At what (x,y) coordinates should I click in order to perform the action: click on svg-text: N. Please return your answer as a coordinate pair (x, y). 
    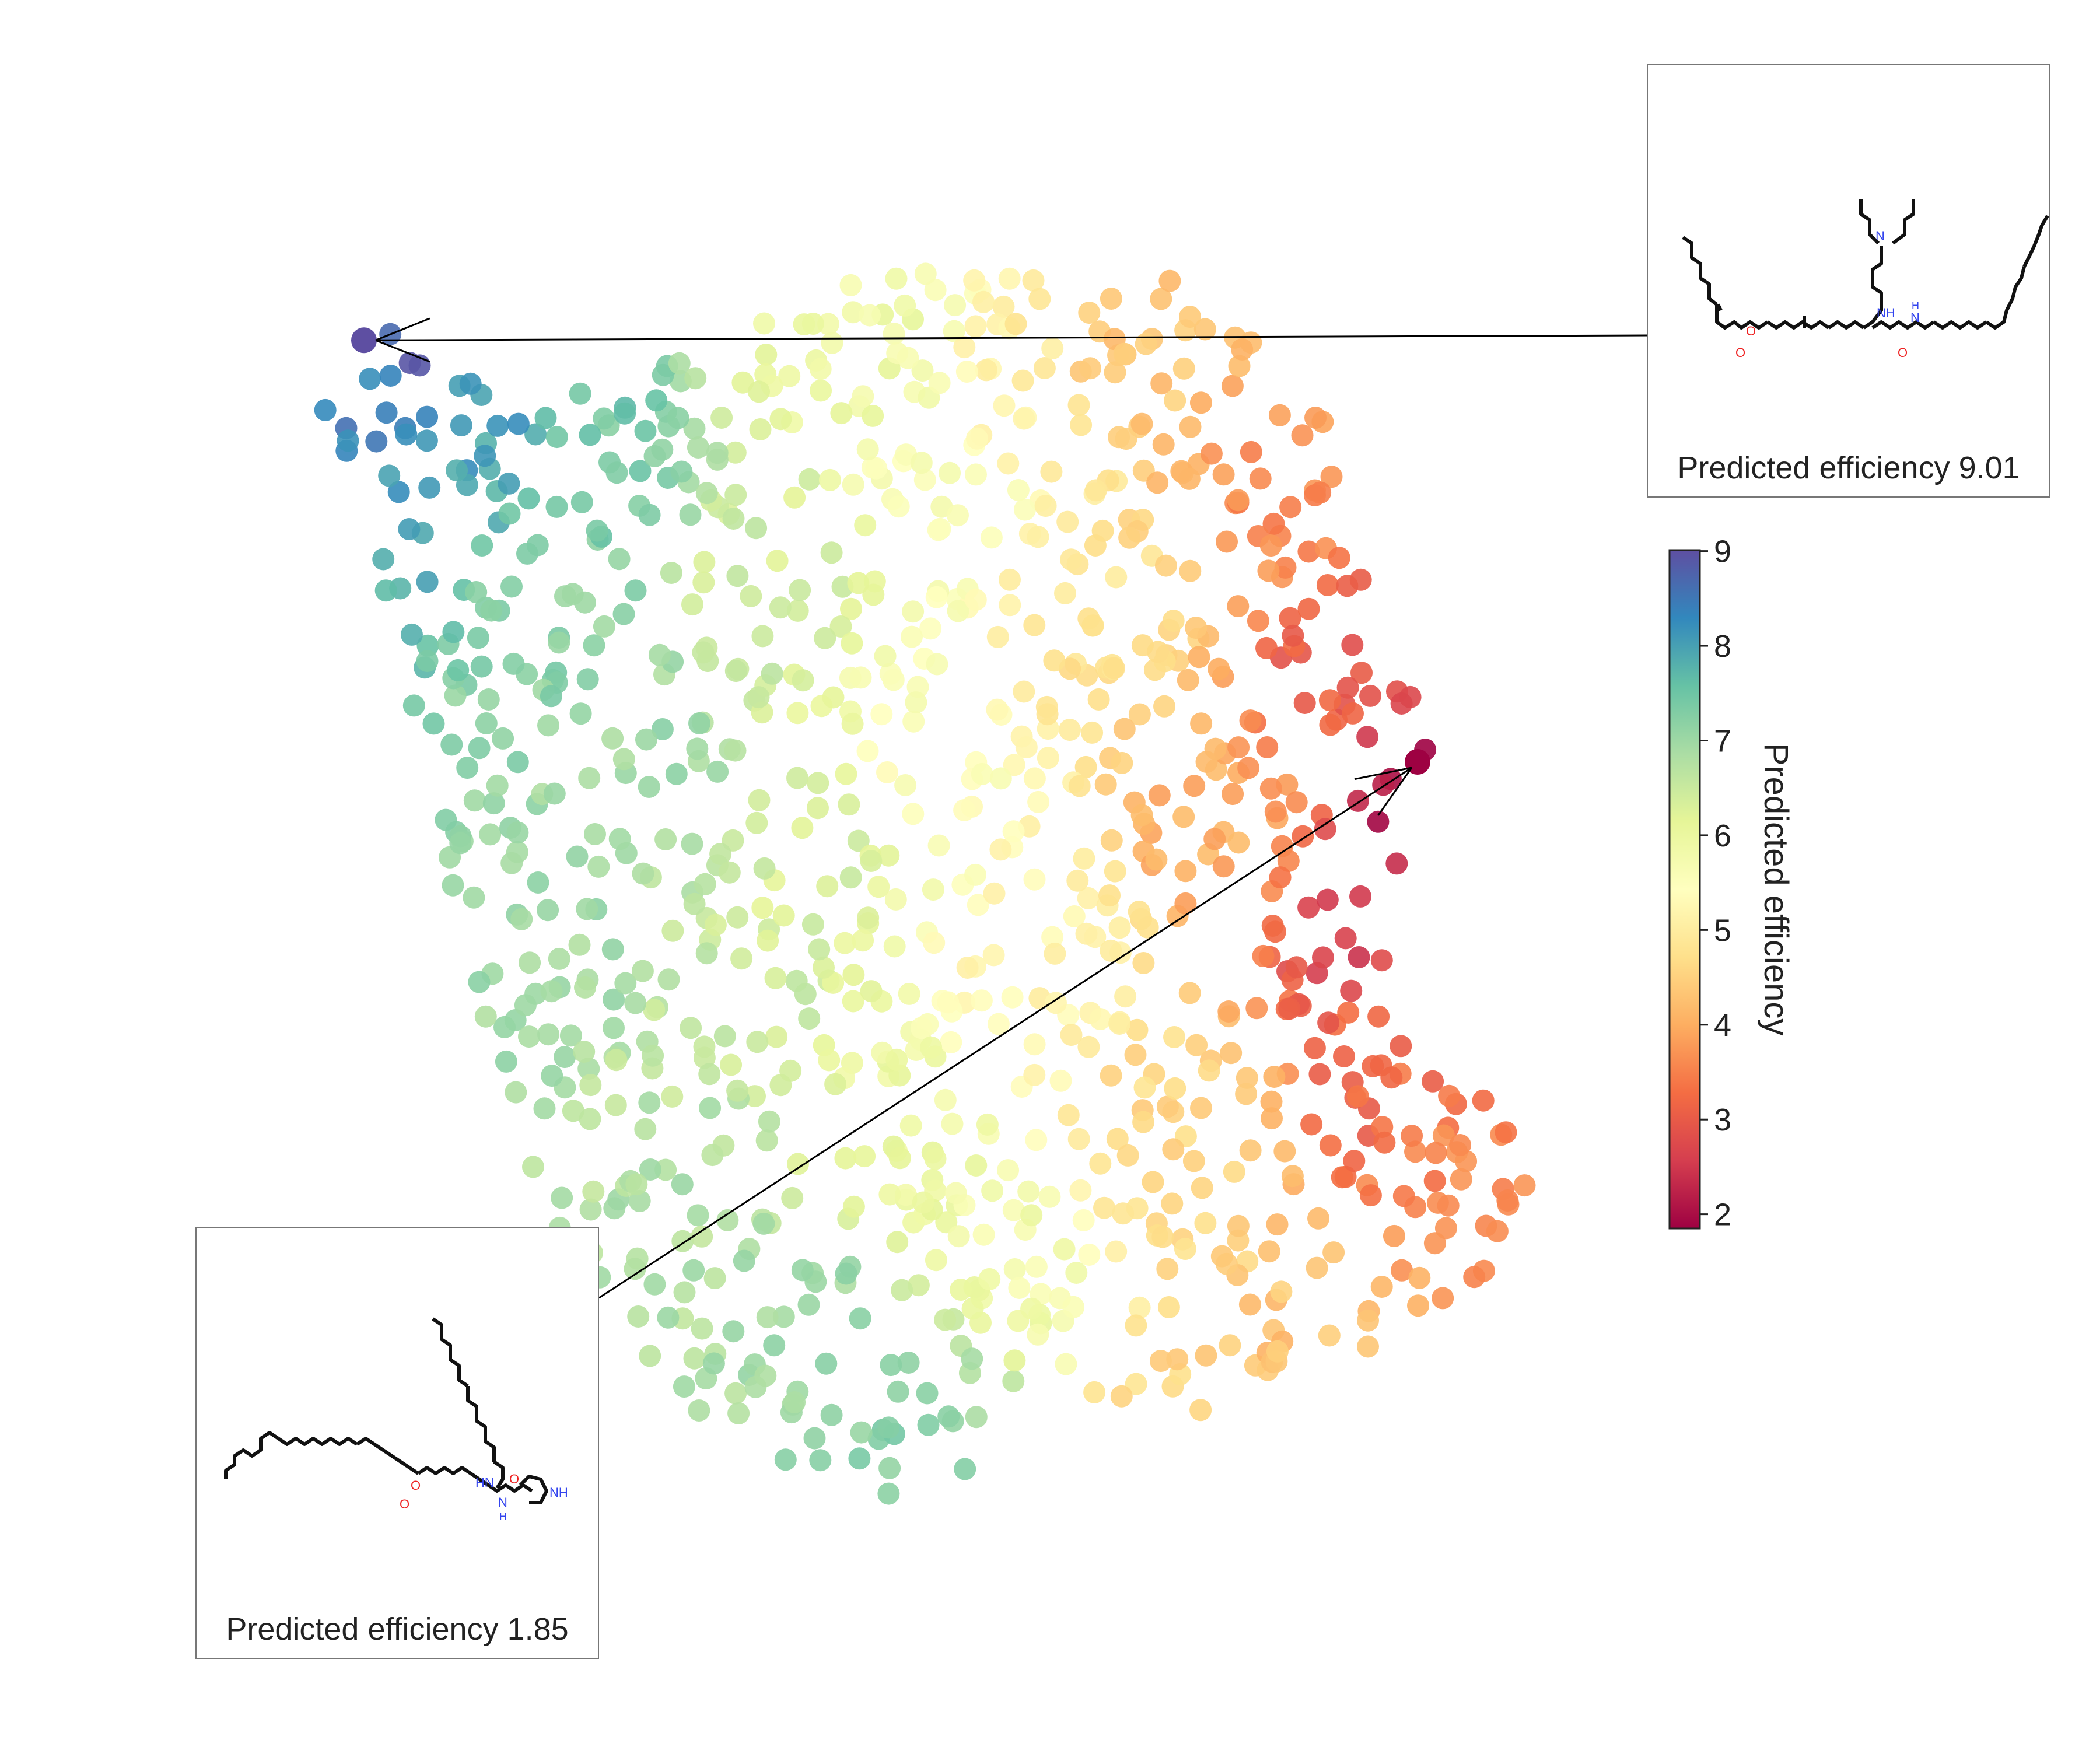
    Looking at the image, I should click on (1915, 317).